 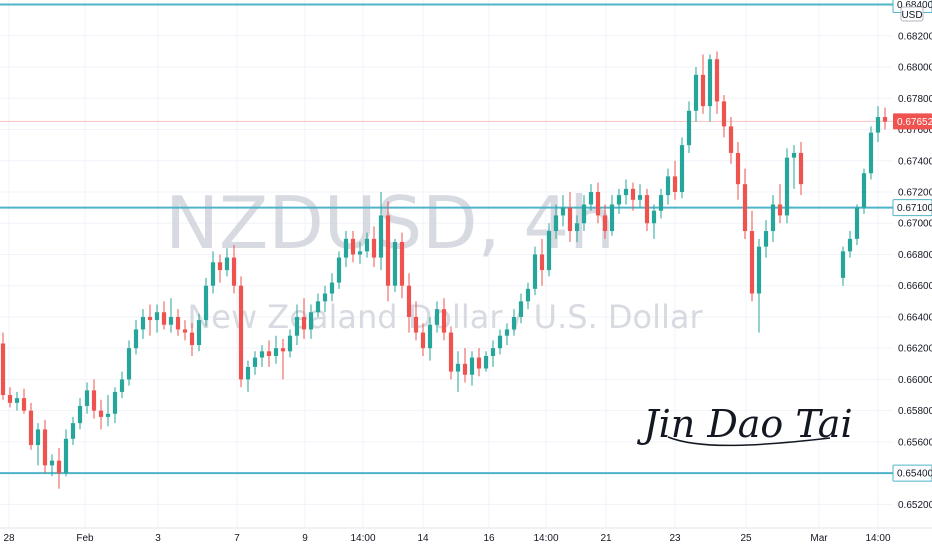 I want to click on currency-box-bg, so click(x=912, y=14).